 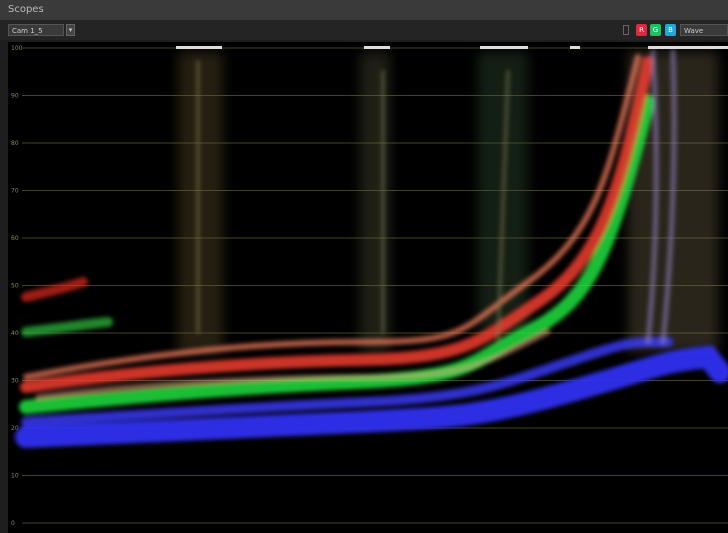 What do you see at coordinates (15, 428) in the screenshot?
I see `scale-label: 20` at bounding box center [15, 428].